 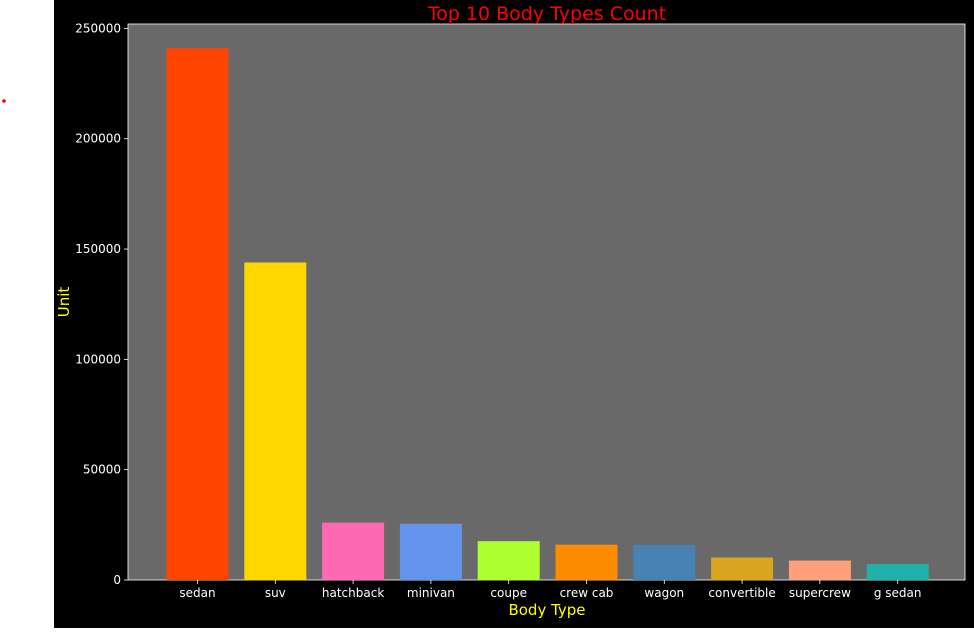 What do you see at coordinates (664, 562) in the screenshot?
I see `bar-wagon` at bounding box center [664, 562].